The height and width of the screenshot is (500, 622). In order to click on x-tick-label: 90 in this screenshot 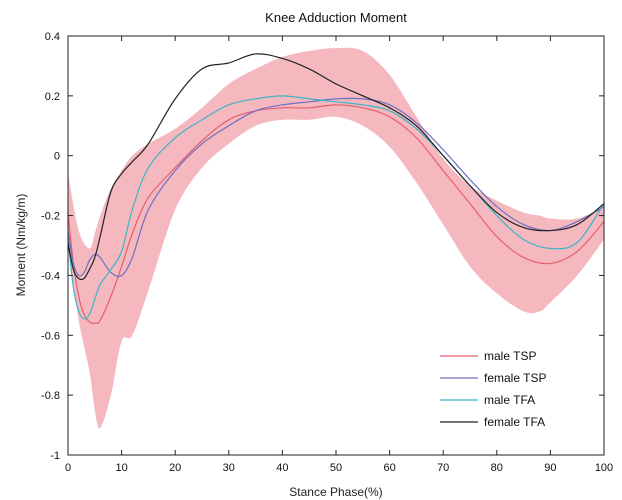, I will do `click(550, 468)`.